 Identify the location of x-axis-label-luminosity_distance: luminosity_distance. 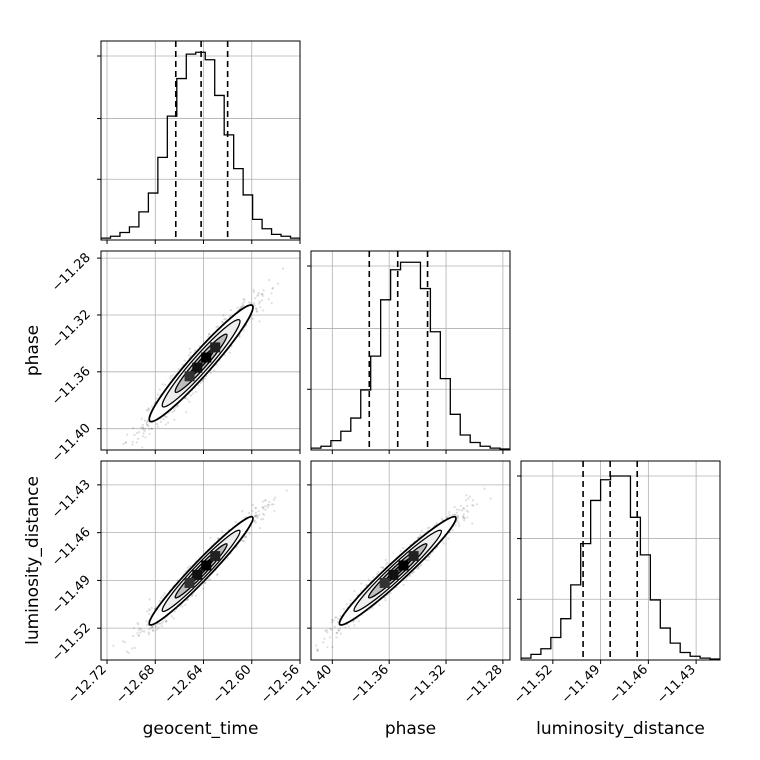
(620, 729).